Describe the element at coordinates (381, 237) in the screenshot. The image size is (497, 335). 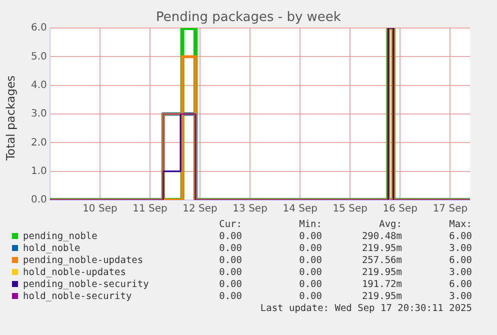
I see `text: 290.48m` at that location.